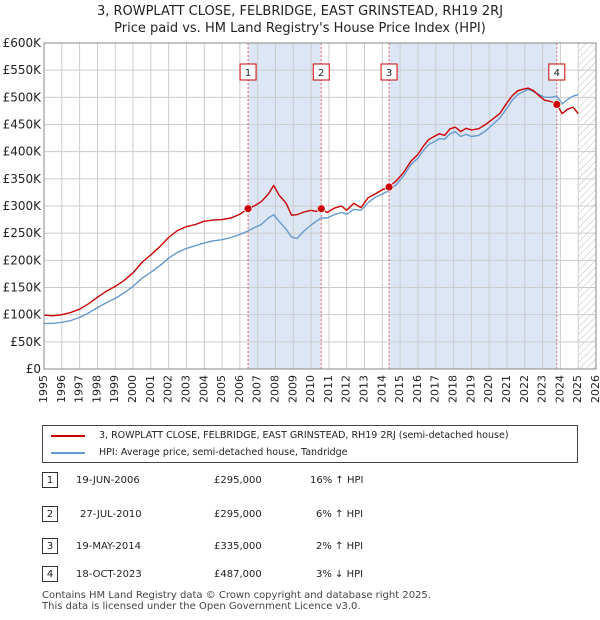  I want to click on x-tick-label: 2014, so click(381, 389).